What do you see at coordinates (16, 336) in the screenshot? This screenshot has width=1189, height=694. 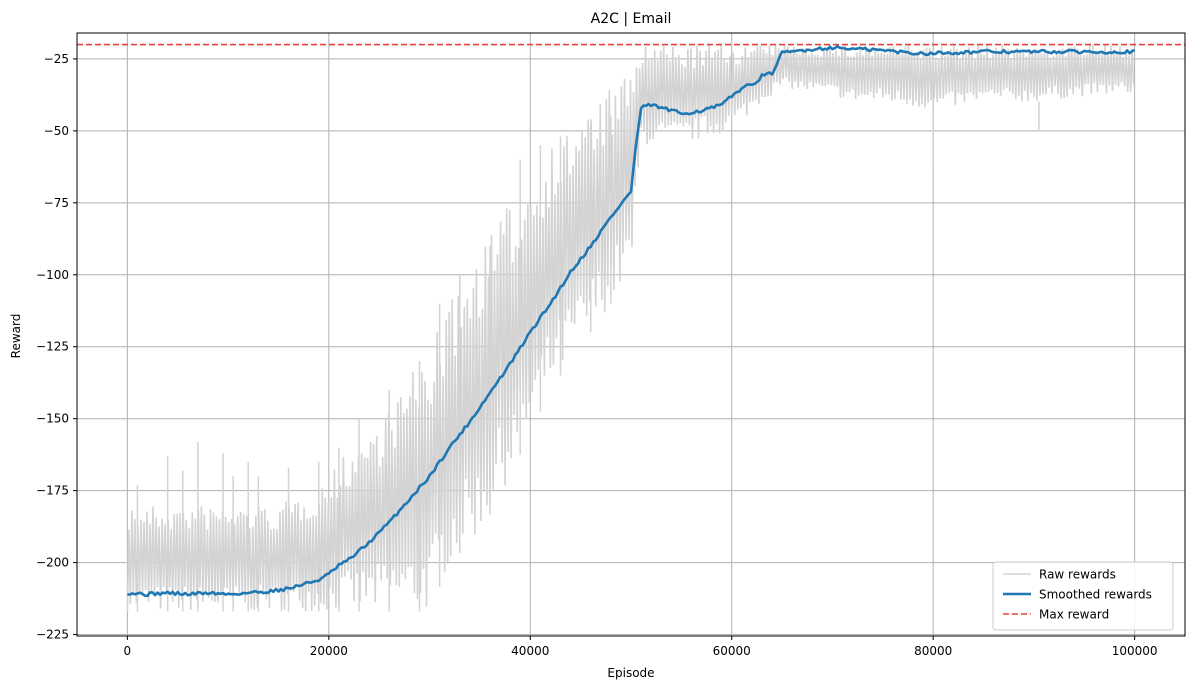 I see `y-axis-label: Reward` at bounding box center [16, 336].